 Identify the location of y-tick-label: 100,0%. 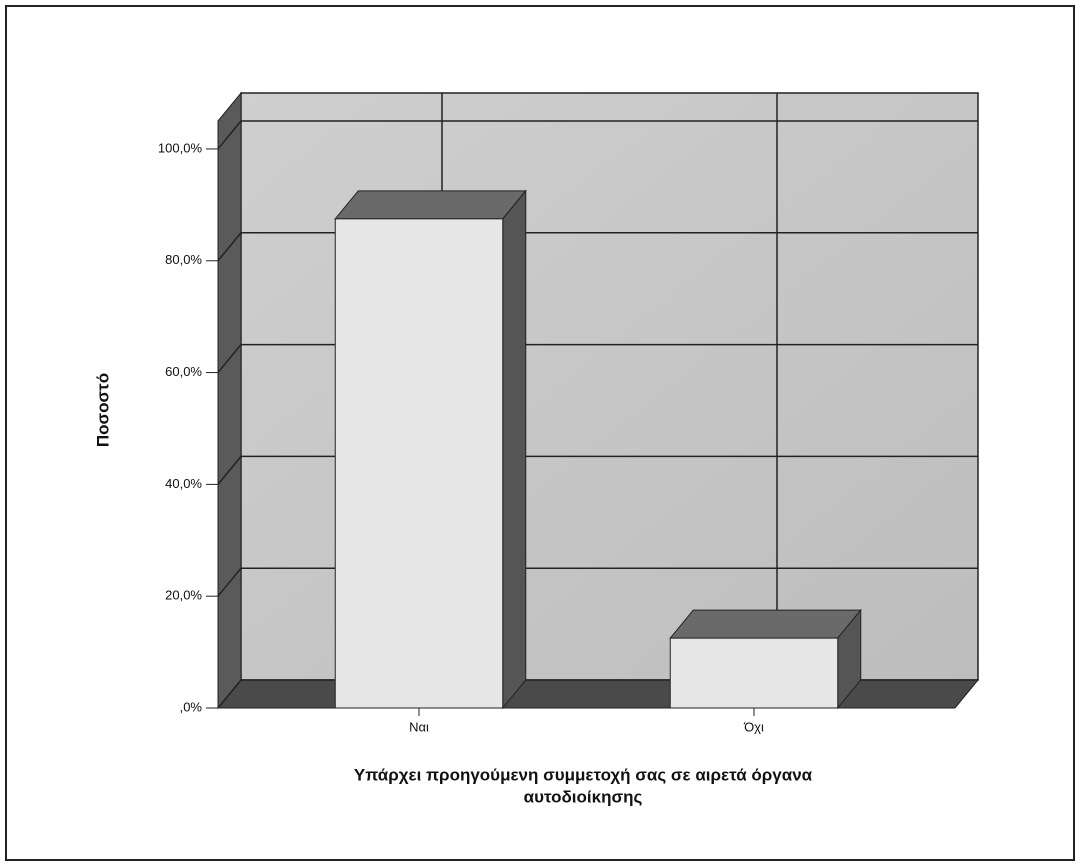
(180, 147).